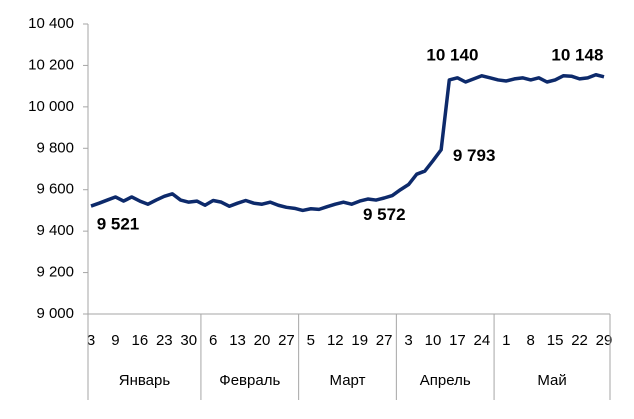 Image resolution: width=634 pixels, height=419 pixels. Describe the element at coordinates (555, 340) in the screenshot. I see `x-tick-label: 15` at that location.